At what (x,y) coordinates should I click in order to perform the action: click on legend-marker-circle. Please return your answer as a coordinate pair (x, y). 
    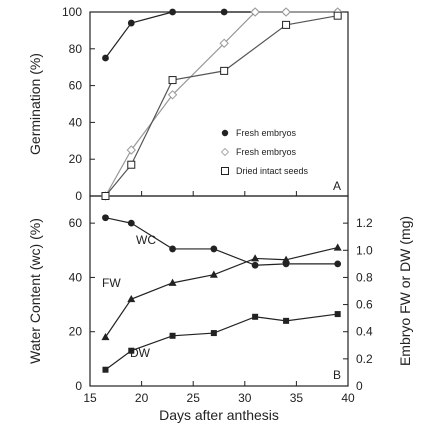
    Looking at the image, I should click on (225, 133).